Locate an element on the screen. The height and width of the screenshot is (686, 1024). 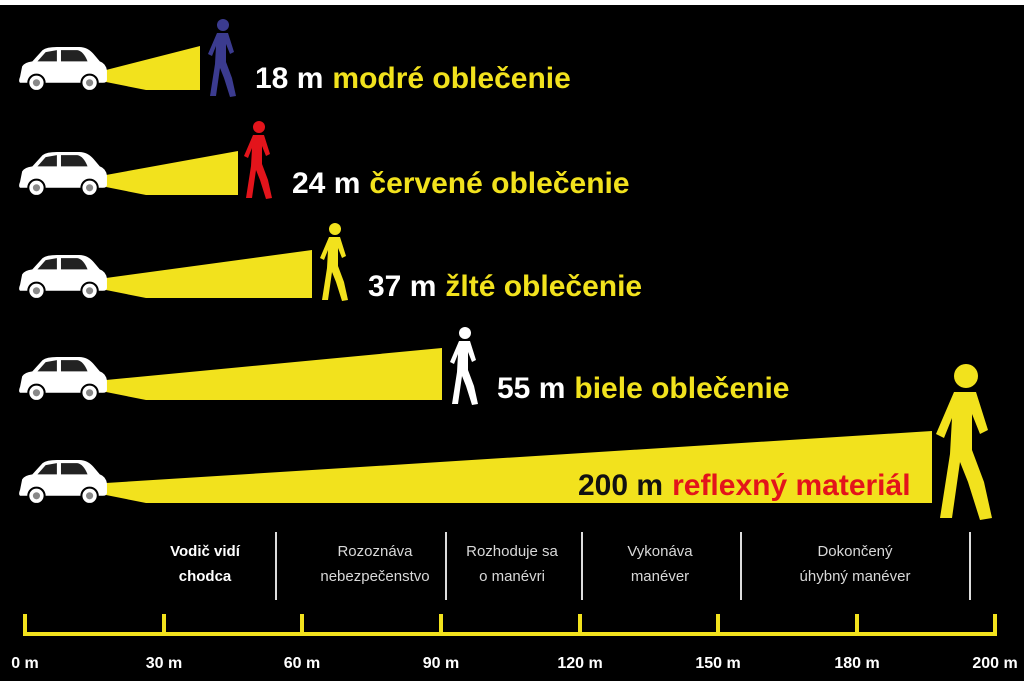
phase-text: chodca is located at coordinates (205, 576).